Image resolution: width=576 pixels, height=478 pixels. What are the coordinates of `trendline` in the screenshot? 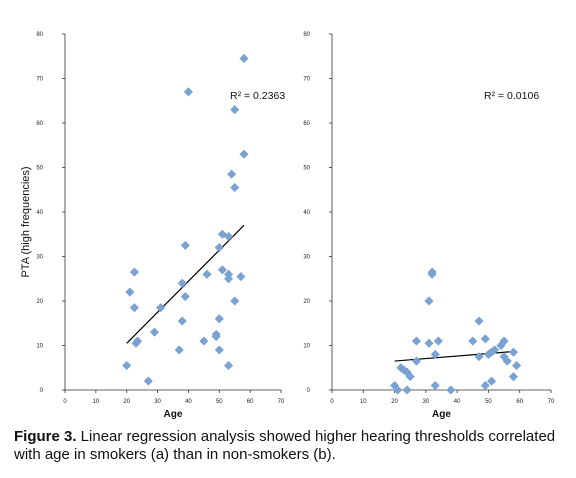 It's located at (455, 356).